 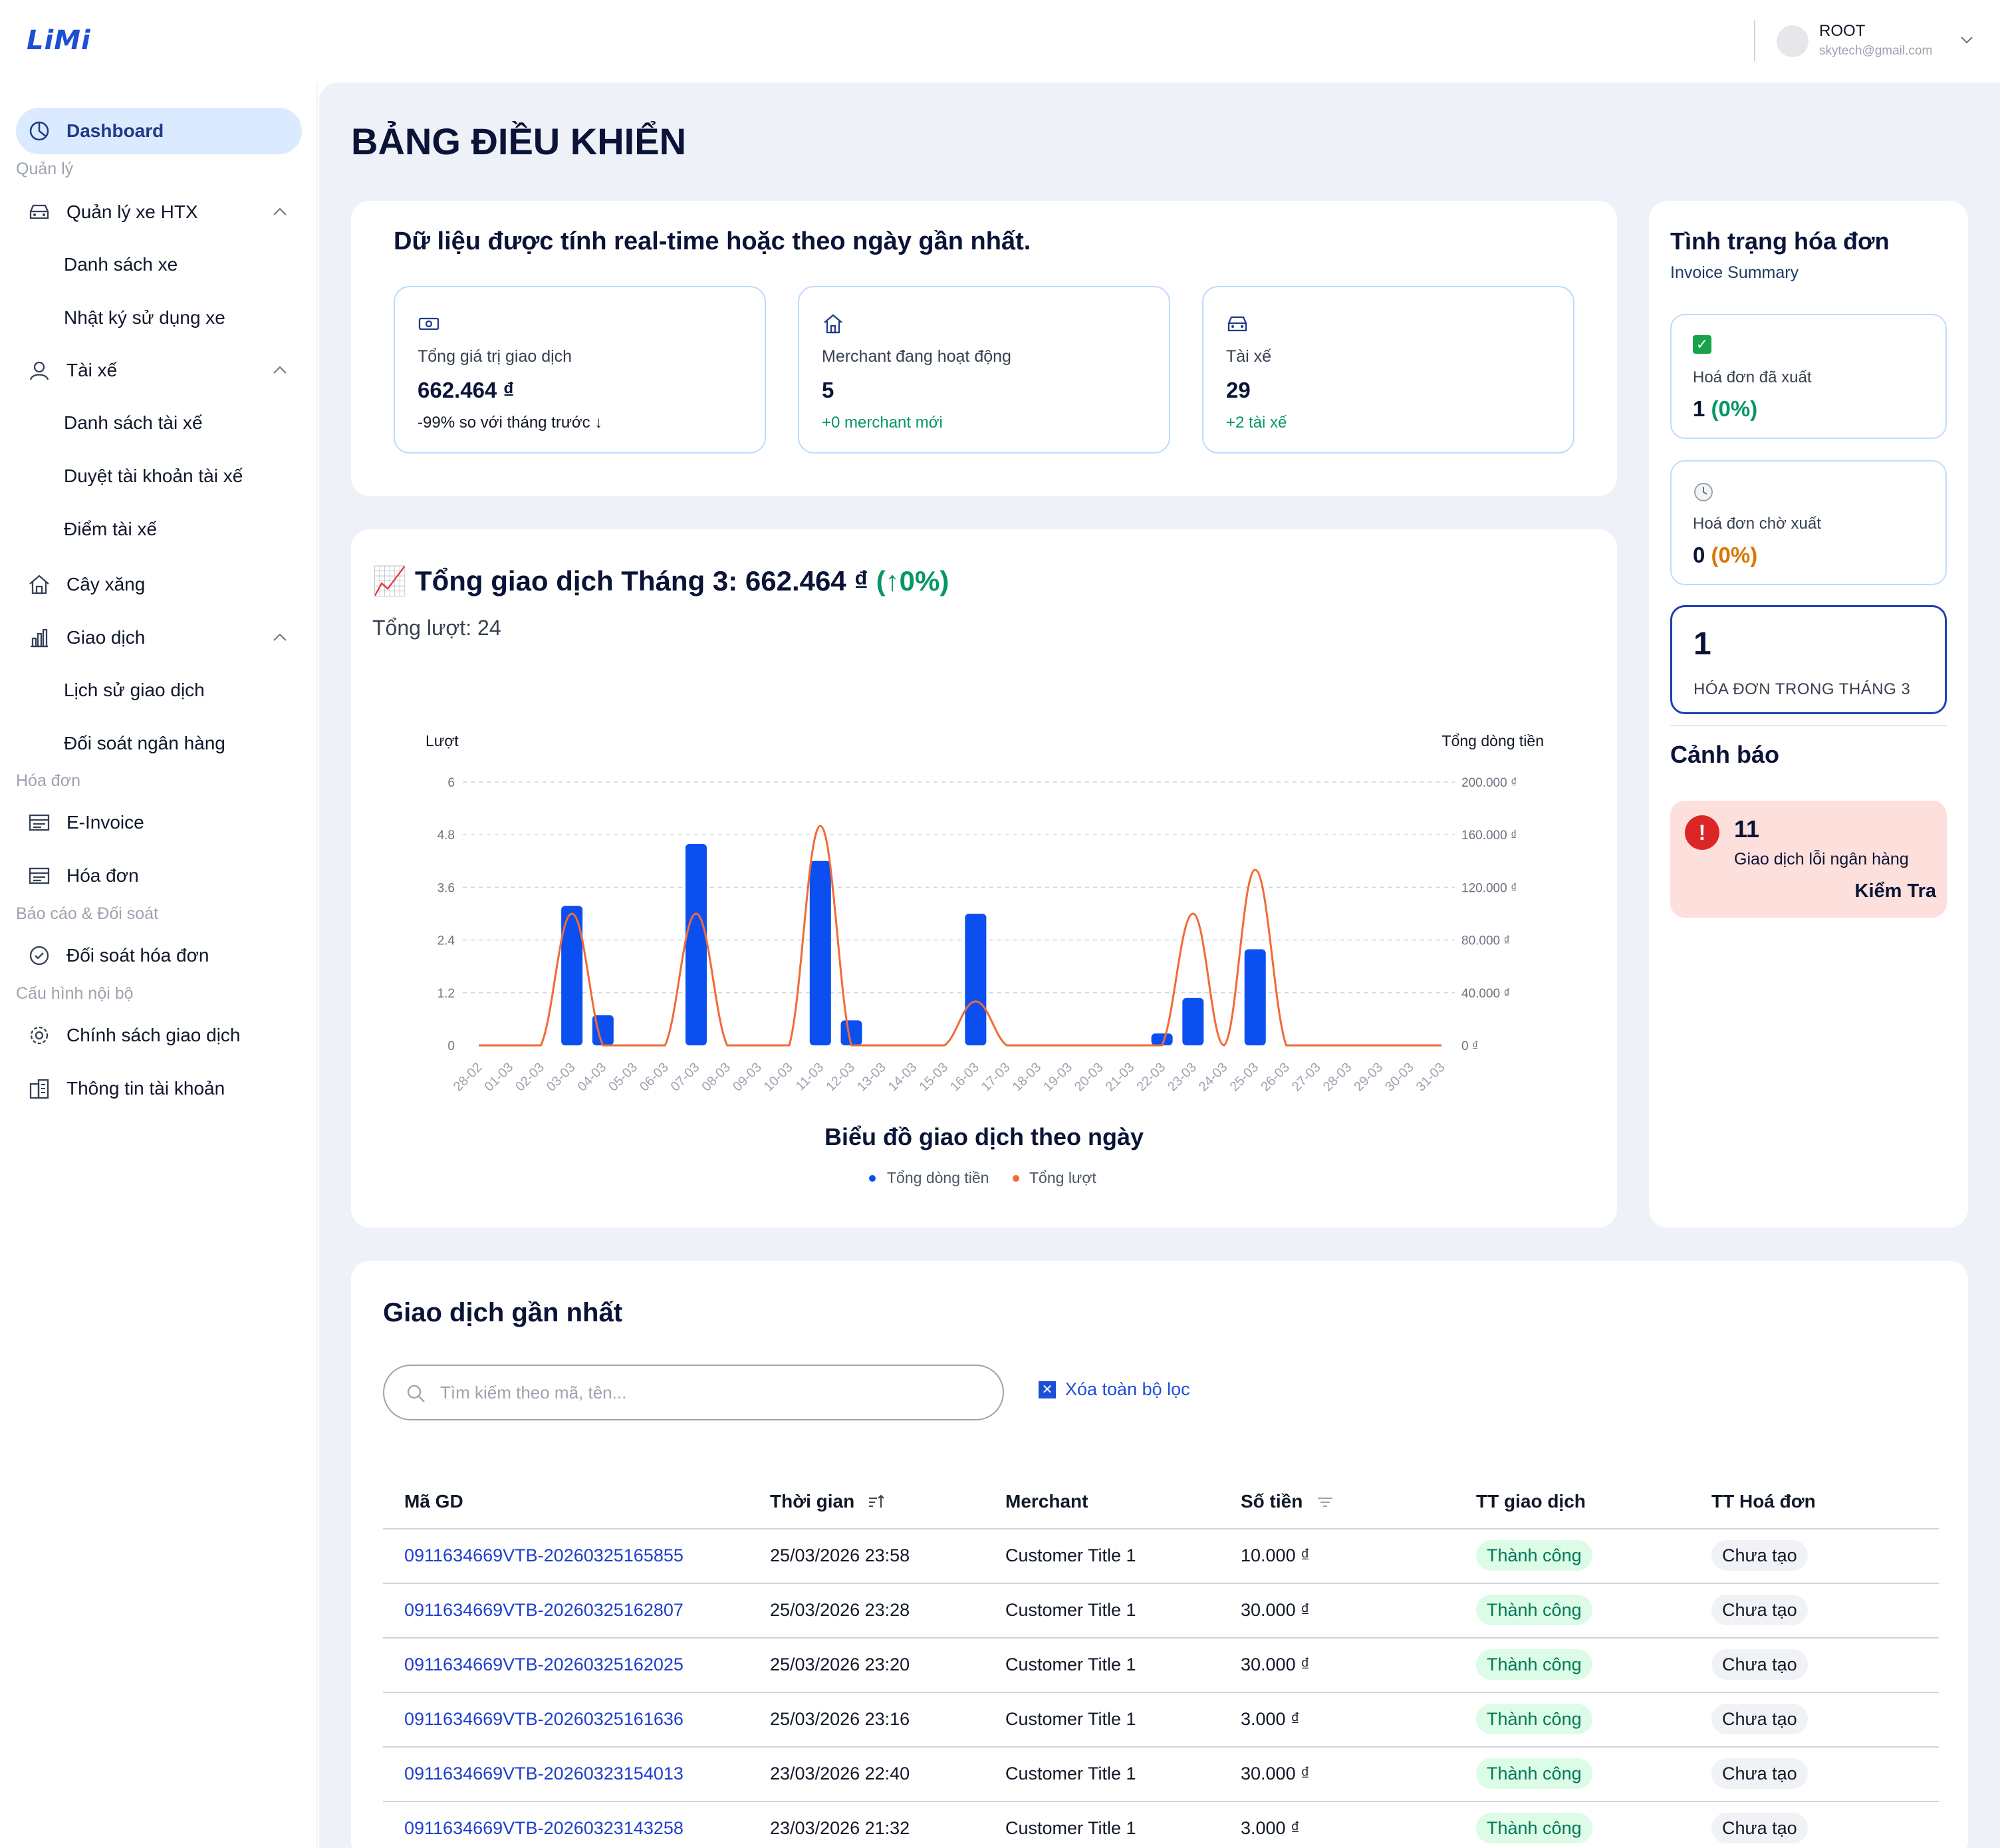 What do you see at coordinates (544, 1773) in the screenshot?
I see `transaction-code-link: 0911634669VTB-20260323154013` at bounding box center [544, 1773].